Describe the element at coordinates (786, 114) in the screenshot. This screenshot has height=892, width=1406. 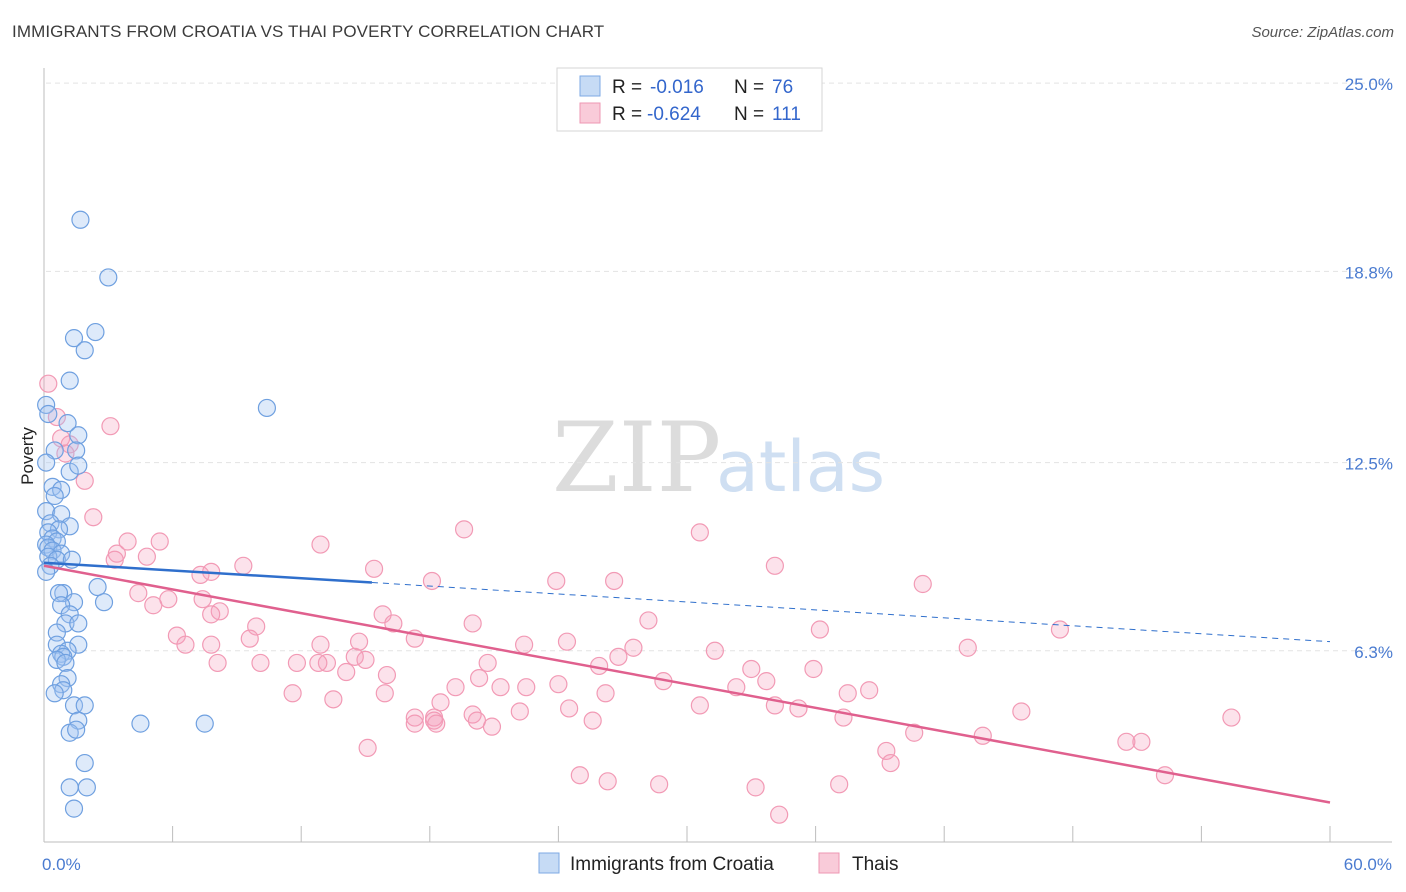
I see `legend-n-value-2: 111` at that location.